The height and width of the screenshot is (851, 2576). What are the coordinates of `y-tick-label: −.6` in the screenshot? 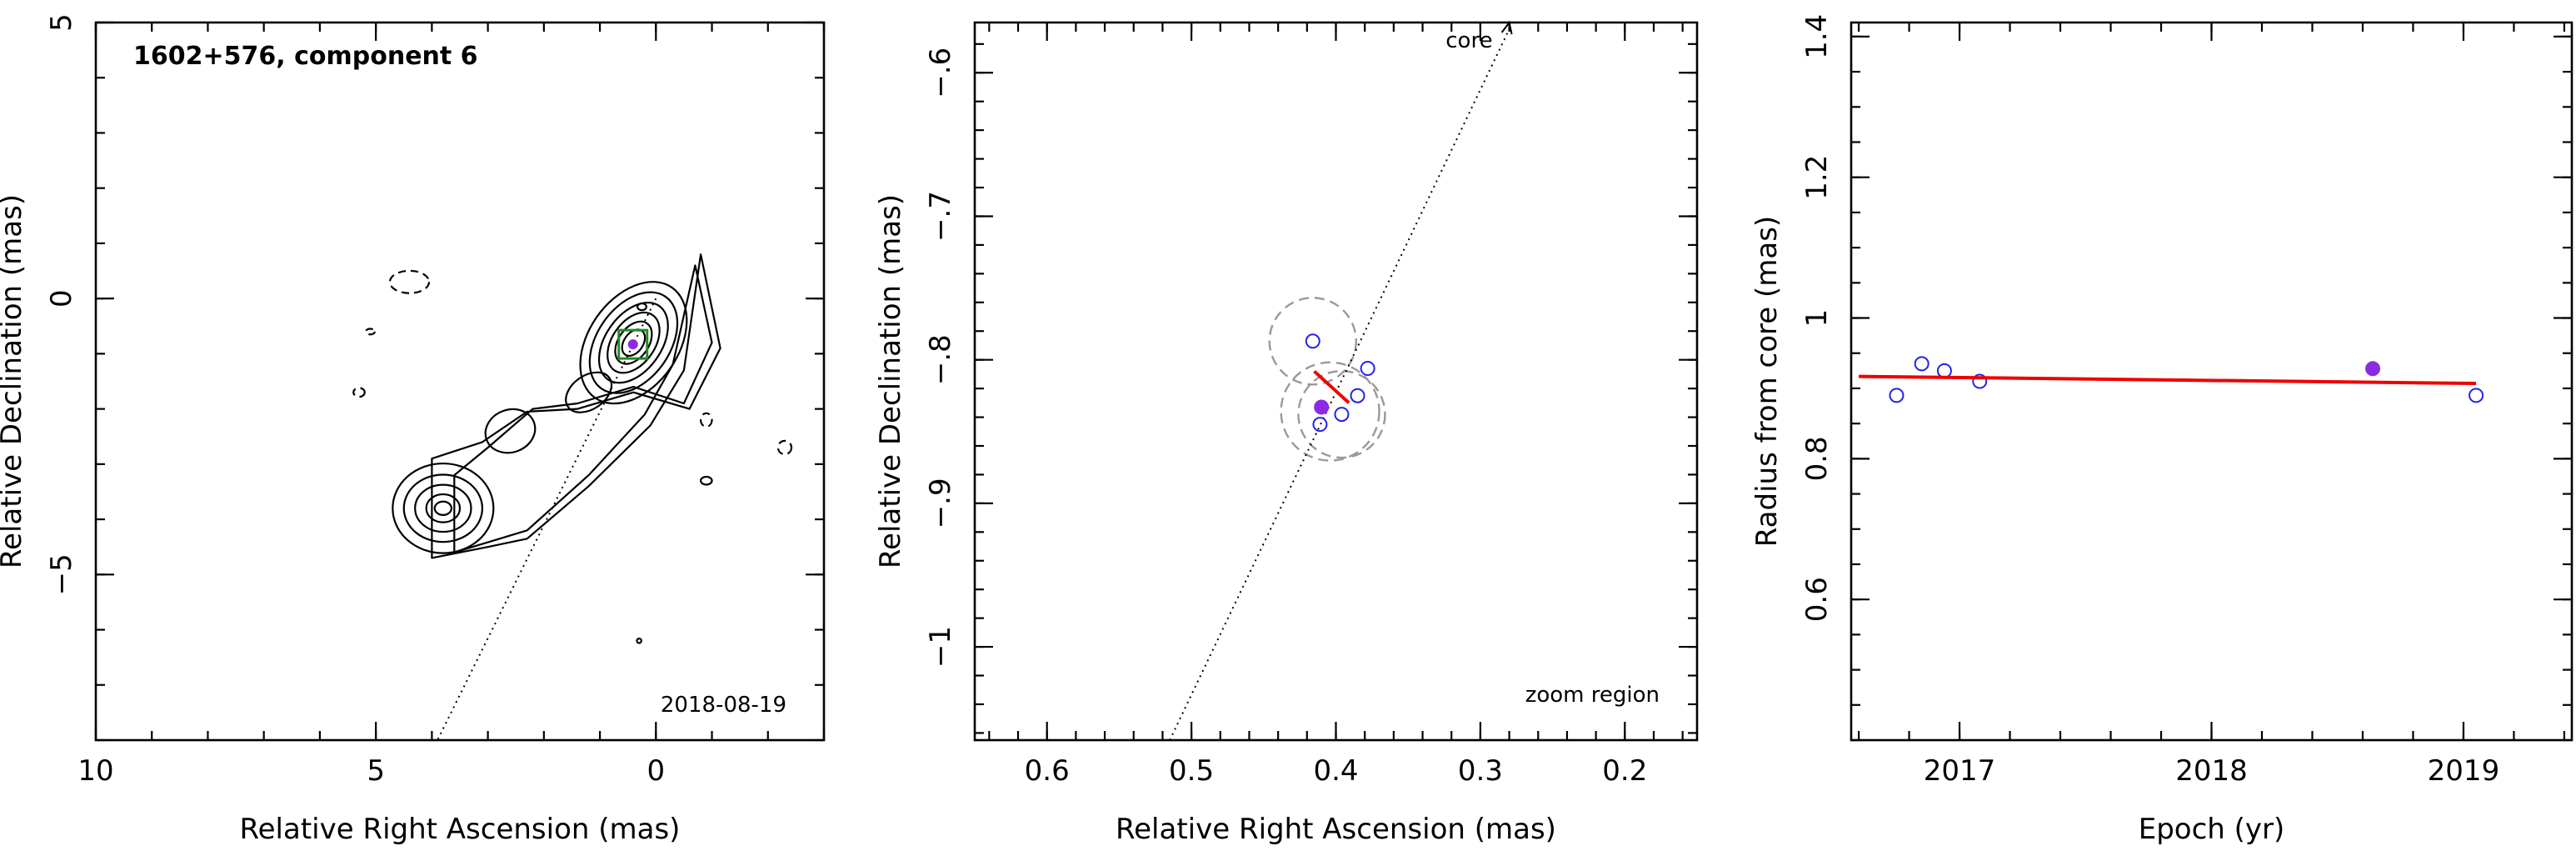 It's located at (940, 73).